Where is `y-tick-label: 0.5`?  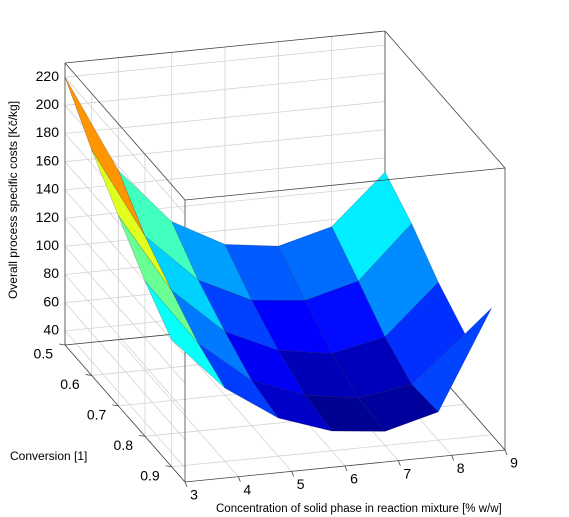 y-tick-label: 0.5 is located at coordinates (44, 354).